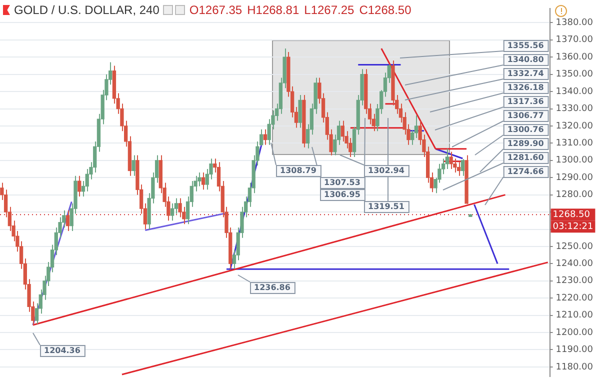 Image resolution: width=600 pixels, height=385 pixels. Describe the element at coordinates (575, 298) in the screenshot. I see `y-tick-label: 1220.00` at that location.